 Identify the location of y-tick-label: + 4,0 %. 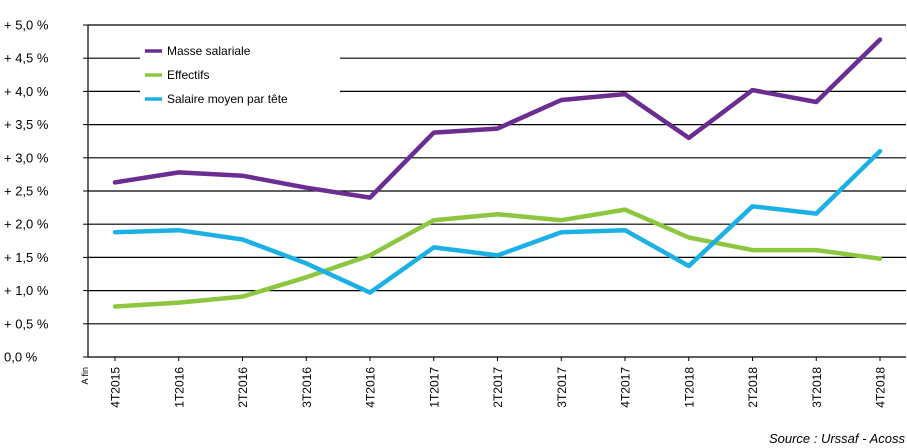
(26, 91).